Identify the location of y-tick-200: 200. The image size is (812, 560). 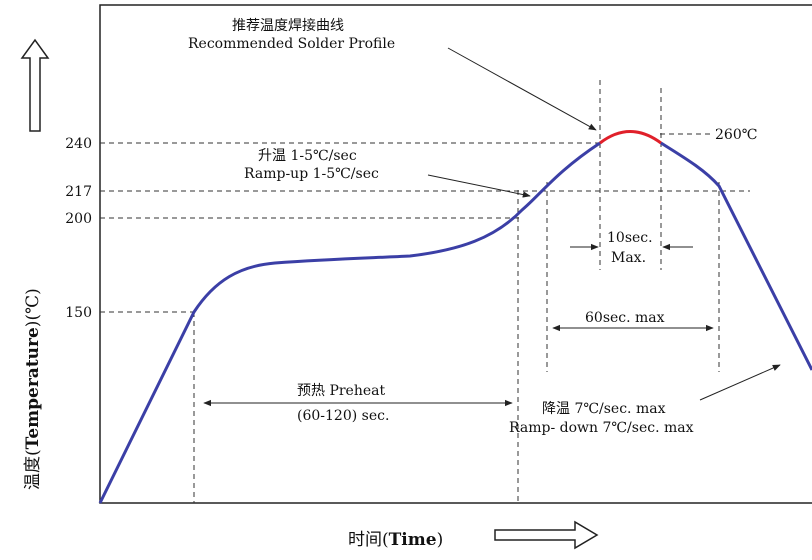
(78, 219).